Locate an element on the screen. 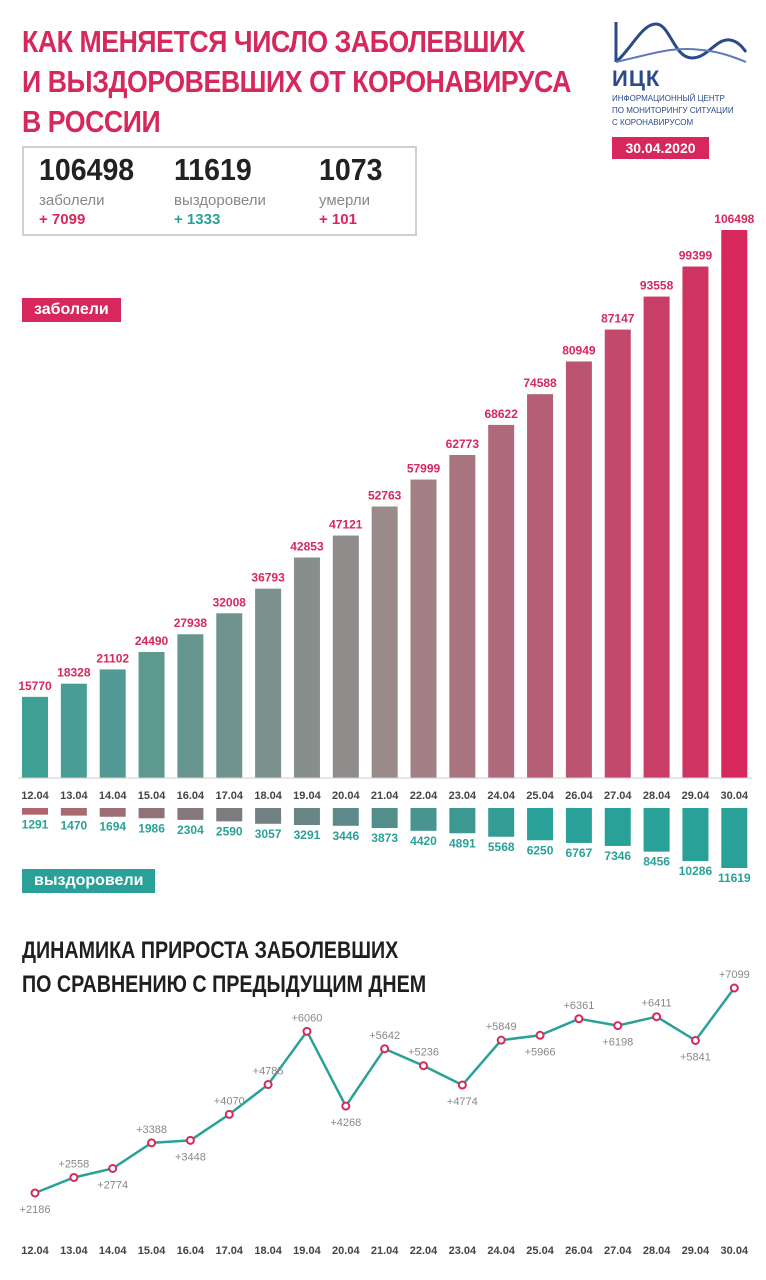 The image size is (766, 1280). bar-sick-label: 106498 is located at coordinates (734, 219).